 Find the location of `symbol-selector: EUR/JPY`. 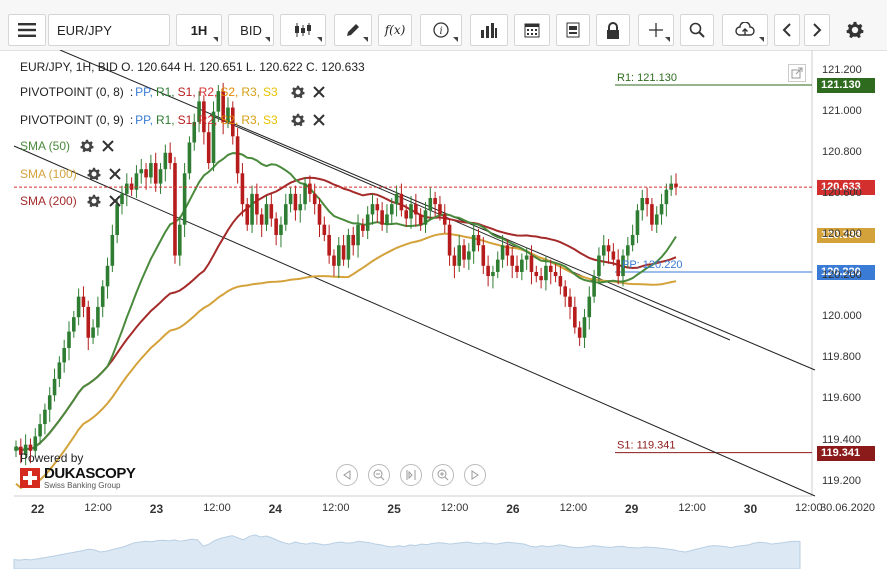

symbol-selector: EUR/JPY is located at coordinates (109, 30).